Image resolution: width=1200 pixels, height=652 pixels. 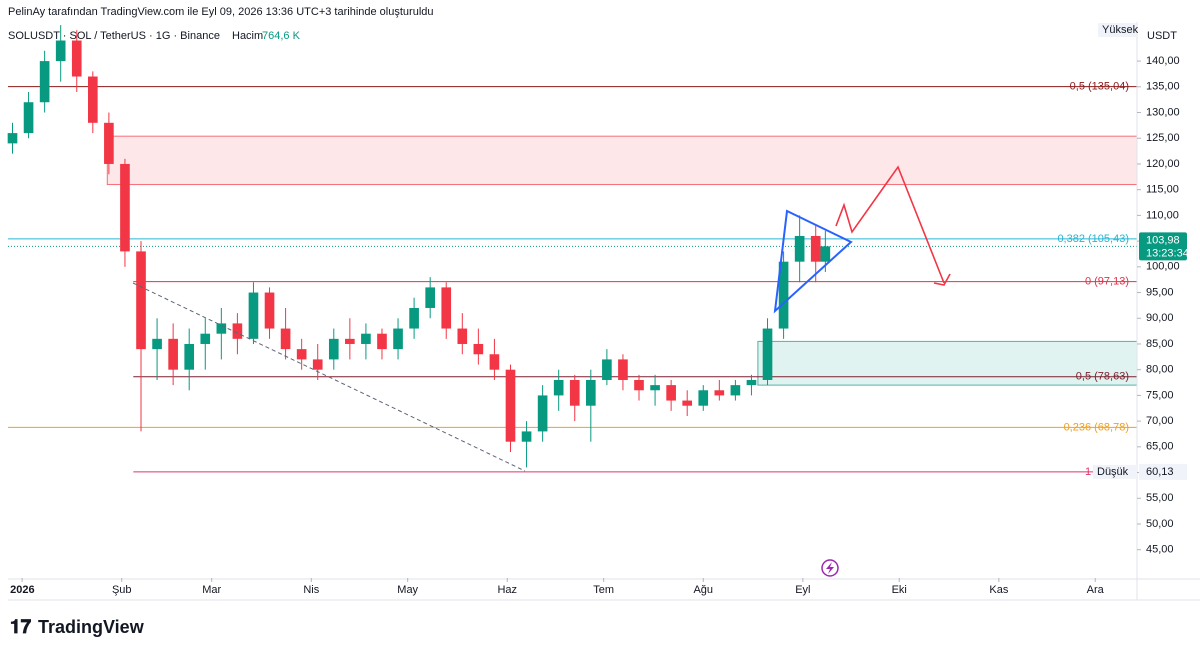 What do you see at coordinates (22, 590) in the screenshot?
I see `x-tick-label: 2026` at bounding box center [22, 590].